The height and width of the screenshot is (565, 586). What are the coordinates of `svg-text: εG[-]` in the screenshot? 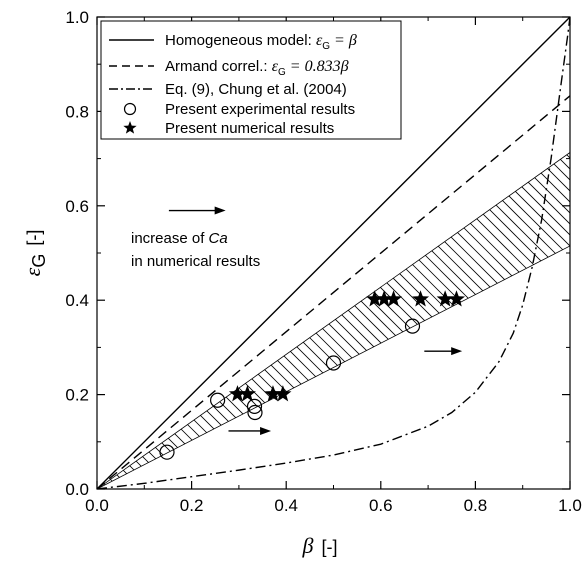 It's located at (34, 253).